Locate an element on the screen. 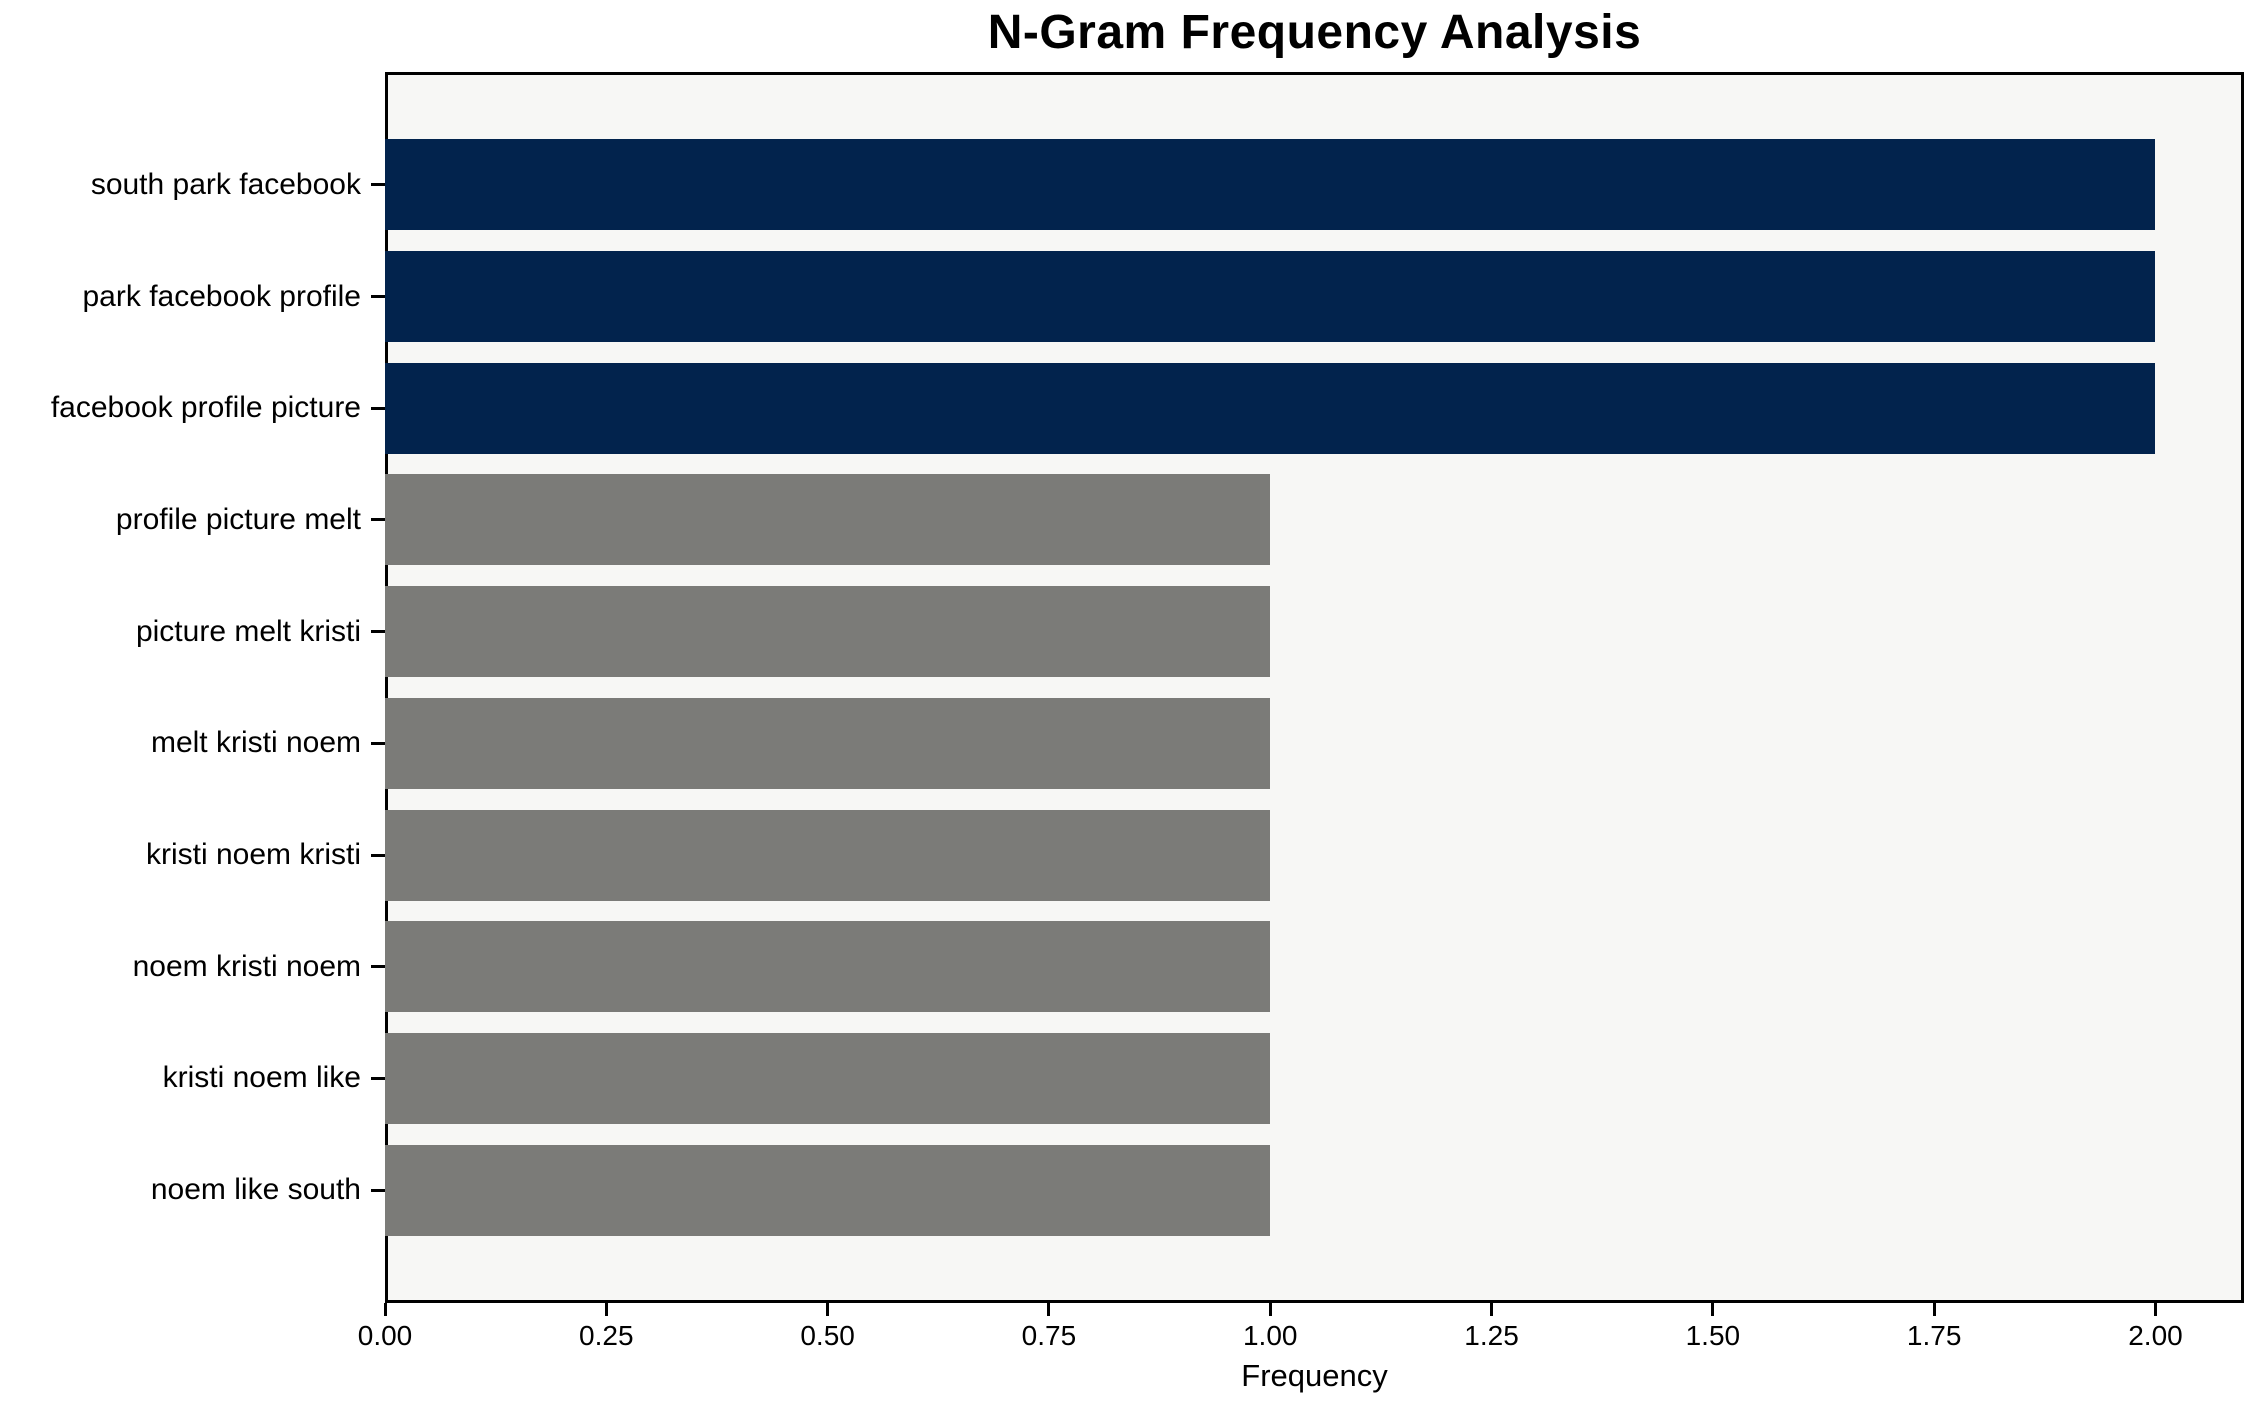 The width and height of the screenshot is (2264, 1414). x-tick-label: 2.00 is located at coordinates (2155, 1335).